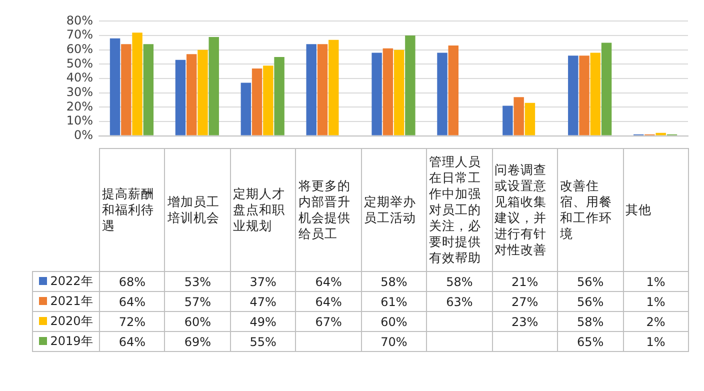  What do you see at coordinates (197, 342) in the screenshot?
I see `data-label: 69%` at bounding box center [197, 342].